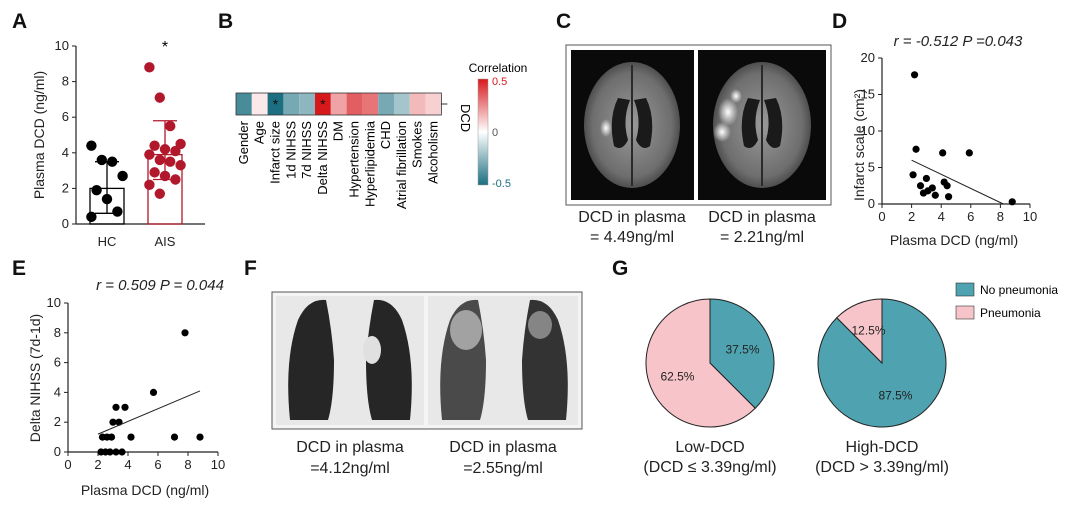 Image resolution: width=1080 pixels, height=509 pixels. I want to click on heatmap-variable-label: Delta NIHSS, so click(322, 158).